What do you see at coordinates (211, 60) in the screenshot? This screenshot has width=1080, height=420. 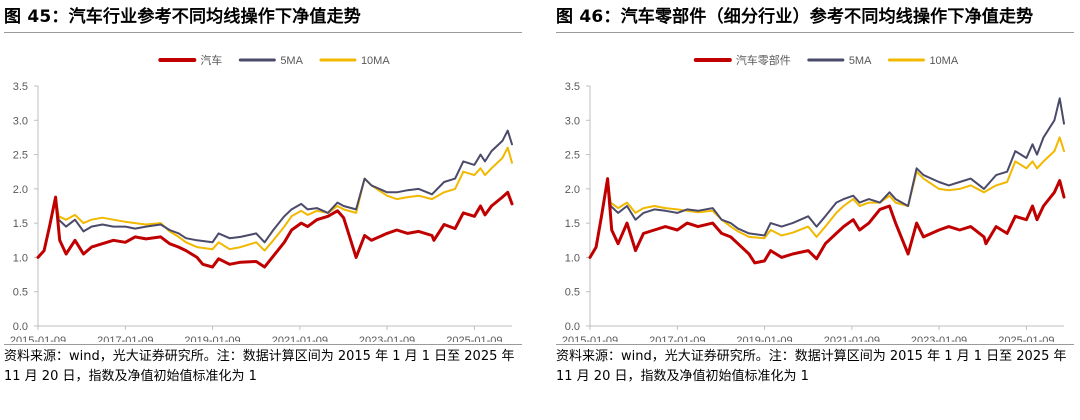 I see `legend-label-0: 汽车` at bounding box center [211, 60].